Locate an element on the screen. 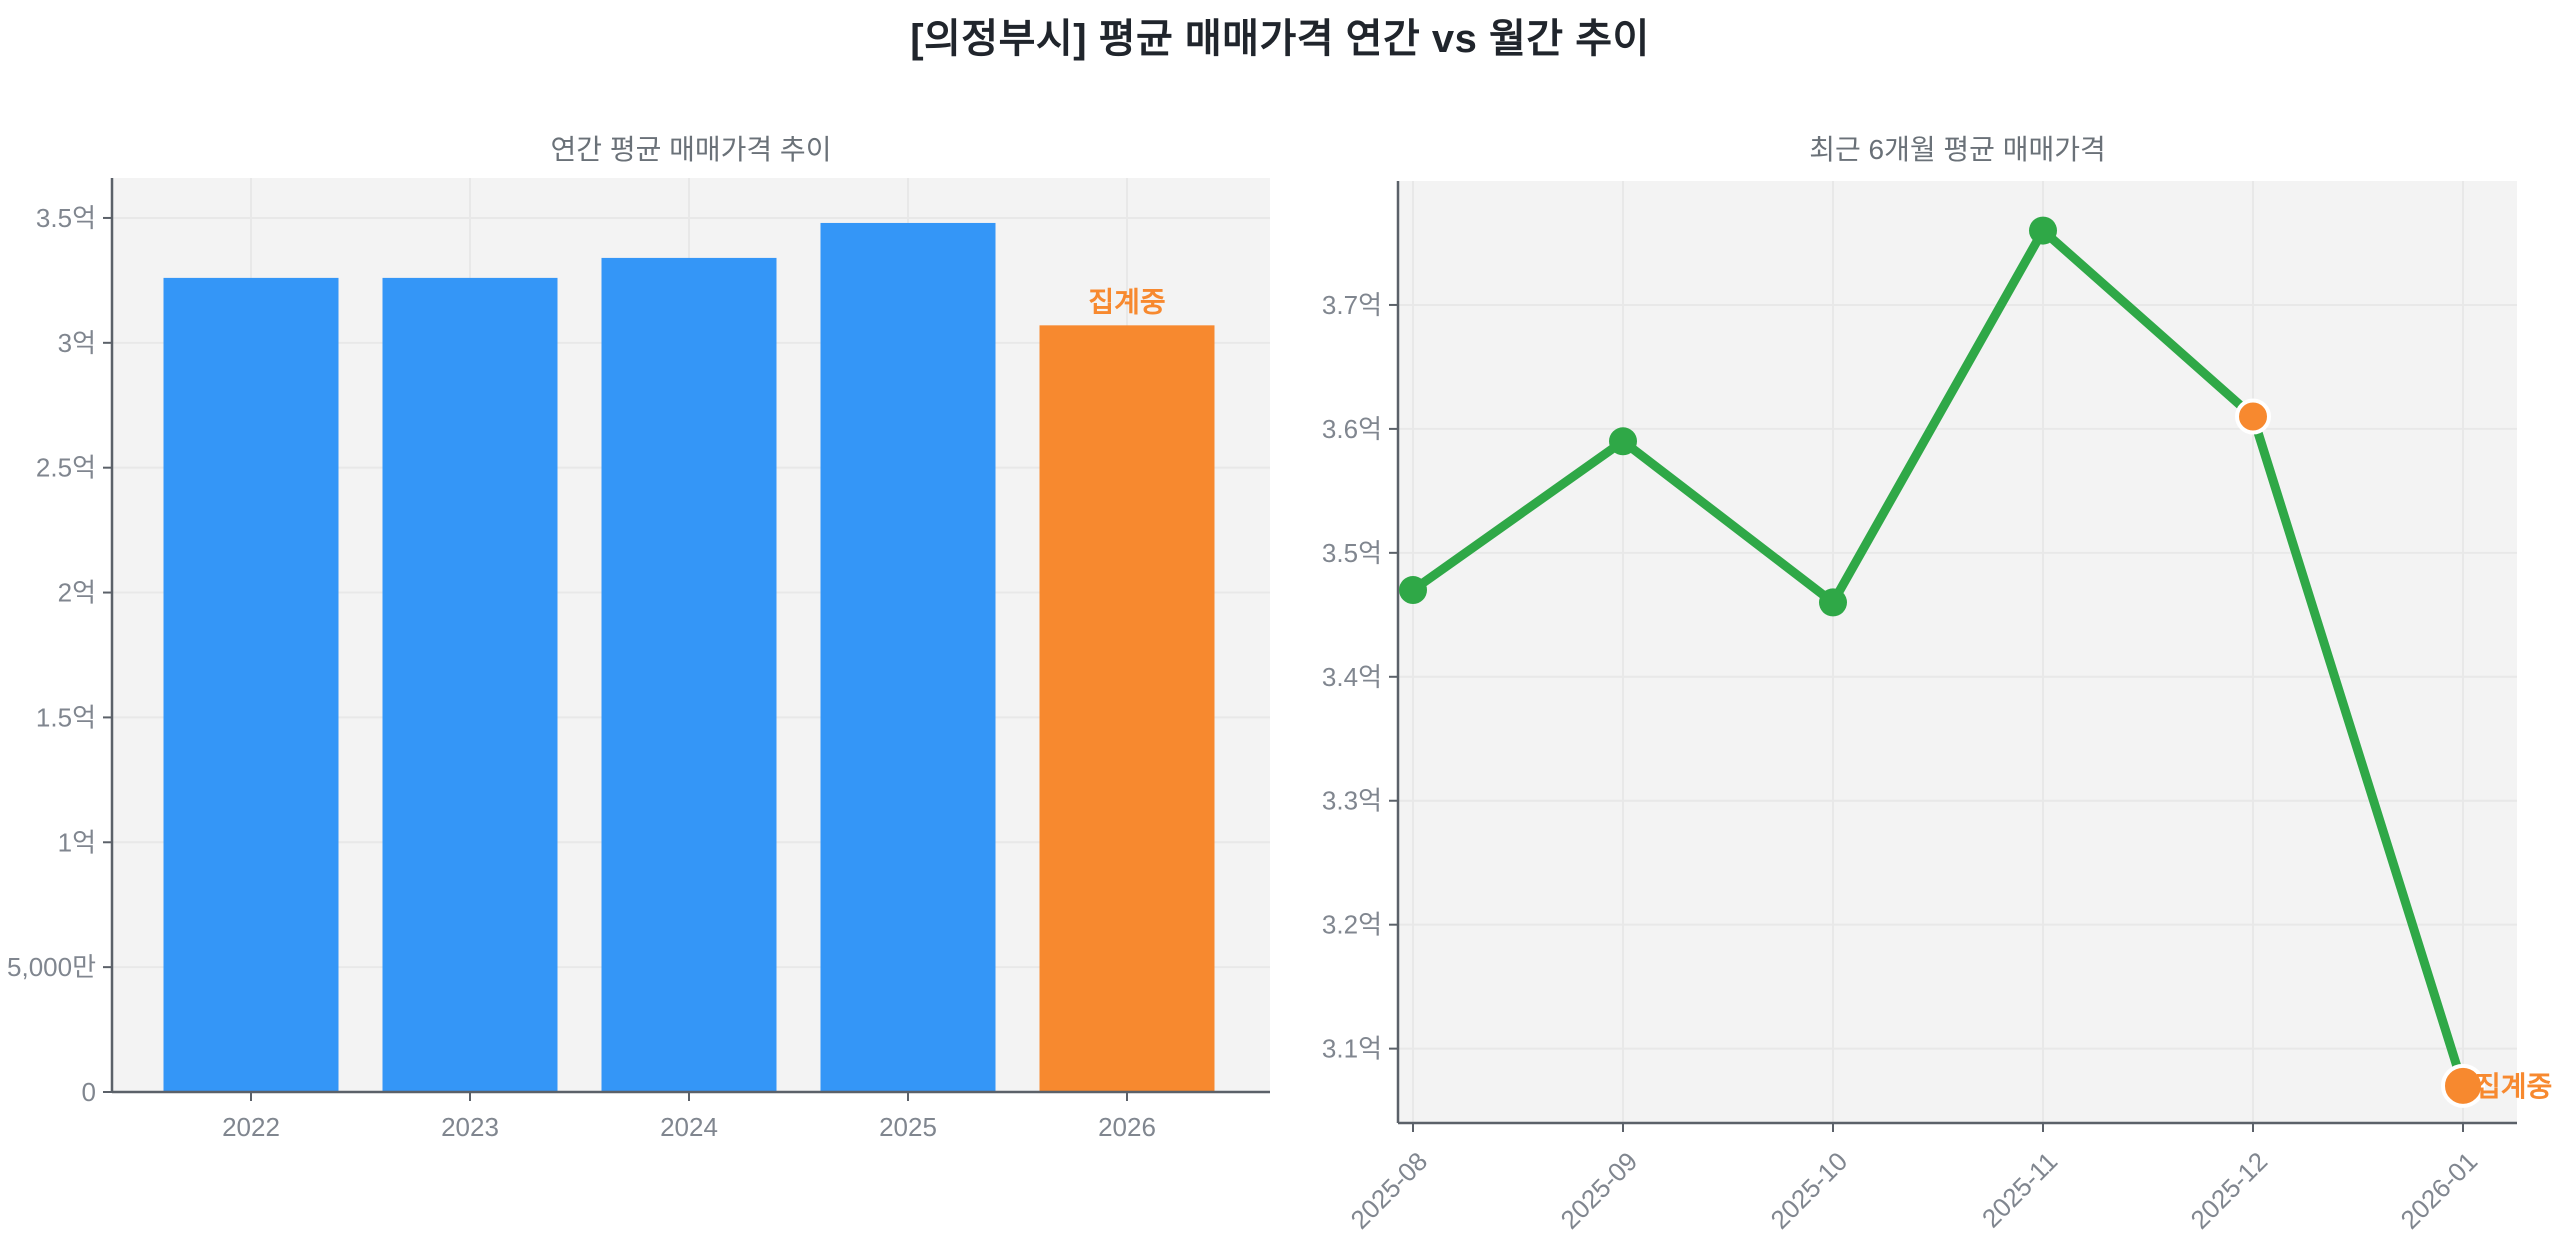 The height and width of the screenshot is (1234, 2560). x-tick-label: 2026-01 is located at coordinates (2439, 1190).